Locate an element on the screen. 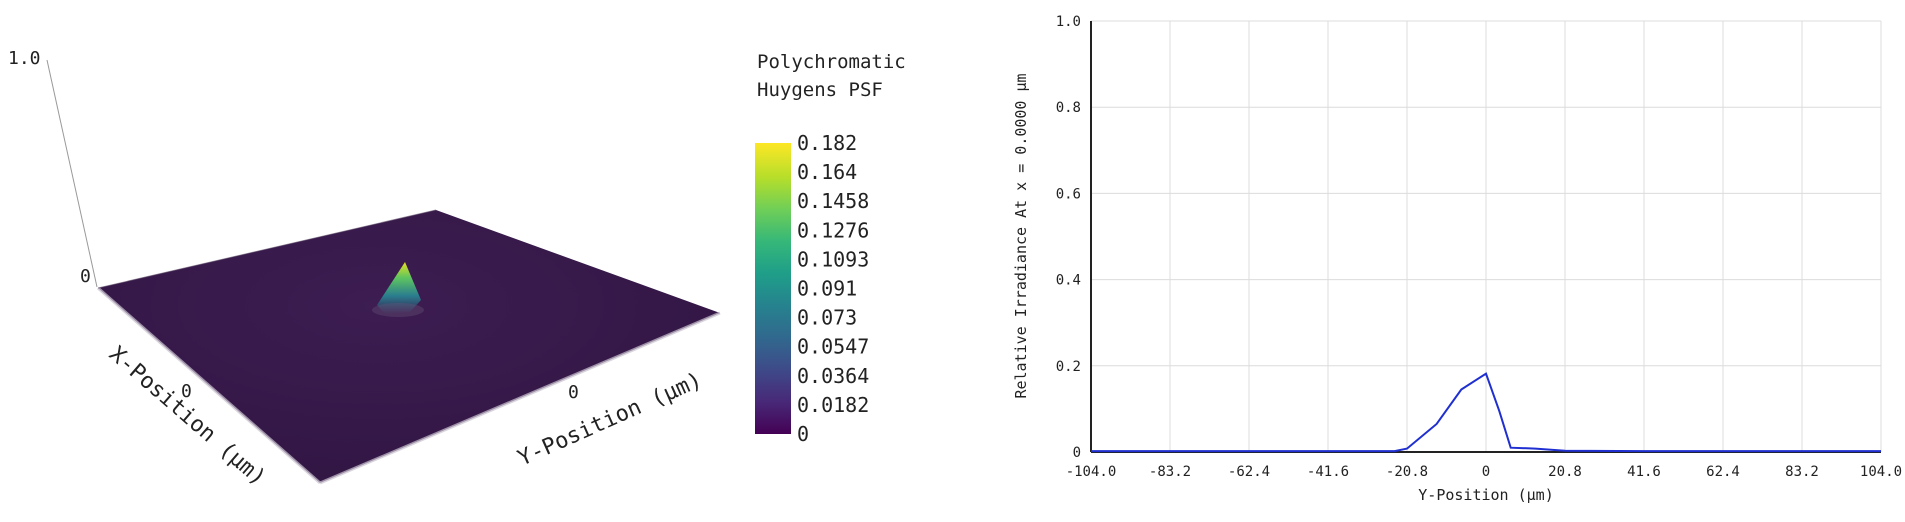 Image resolution: width=1905 pixels, height=522 pixels. y-tick-label: 0.2 is located at coordinates (1068, 367).